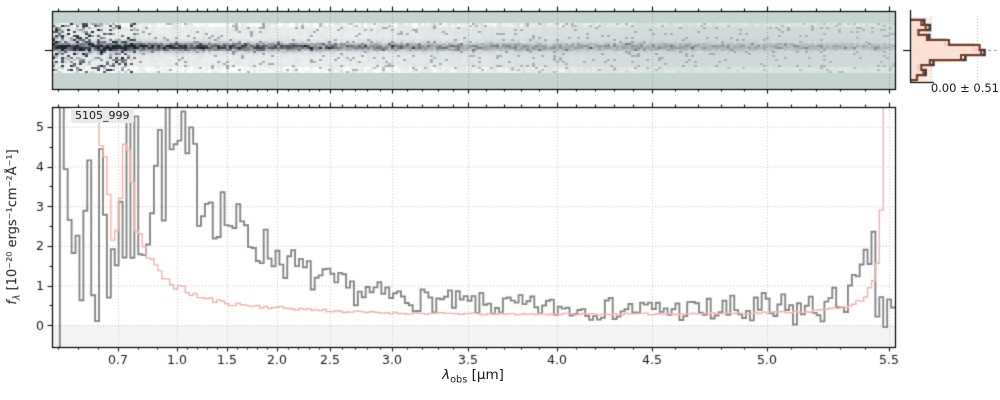 This screenshot has width=1000, height=400. What do you see at coordinates (459, 380) in the screenshot?
I see `x-axis-subscript: obs` at bounding box center [459, 380].